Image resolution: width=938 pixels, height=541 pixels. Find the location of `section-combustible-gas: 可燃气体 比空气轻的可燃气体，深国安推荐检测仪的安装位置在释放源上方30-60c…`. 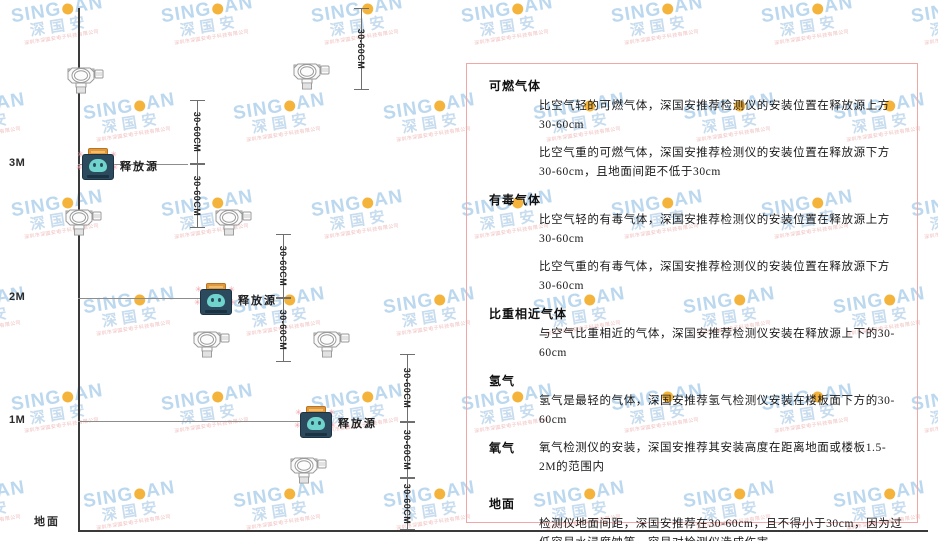

section-combustible-gas: 可燃气体 比空气轻的可燃气体，深国安推荐检测仪的安装位置在释放源上方30-60c… is located at coordinates (692, 129).